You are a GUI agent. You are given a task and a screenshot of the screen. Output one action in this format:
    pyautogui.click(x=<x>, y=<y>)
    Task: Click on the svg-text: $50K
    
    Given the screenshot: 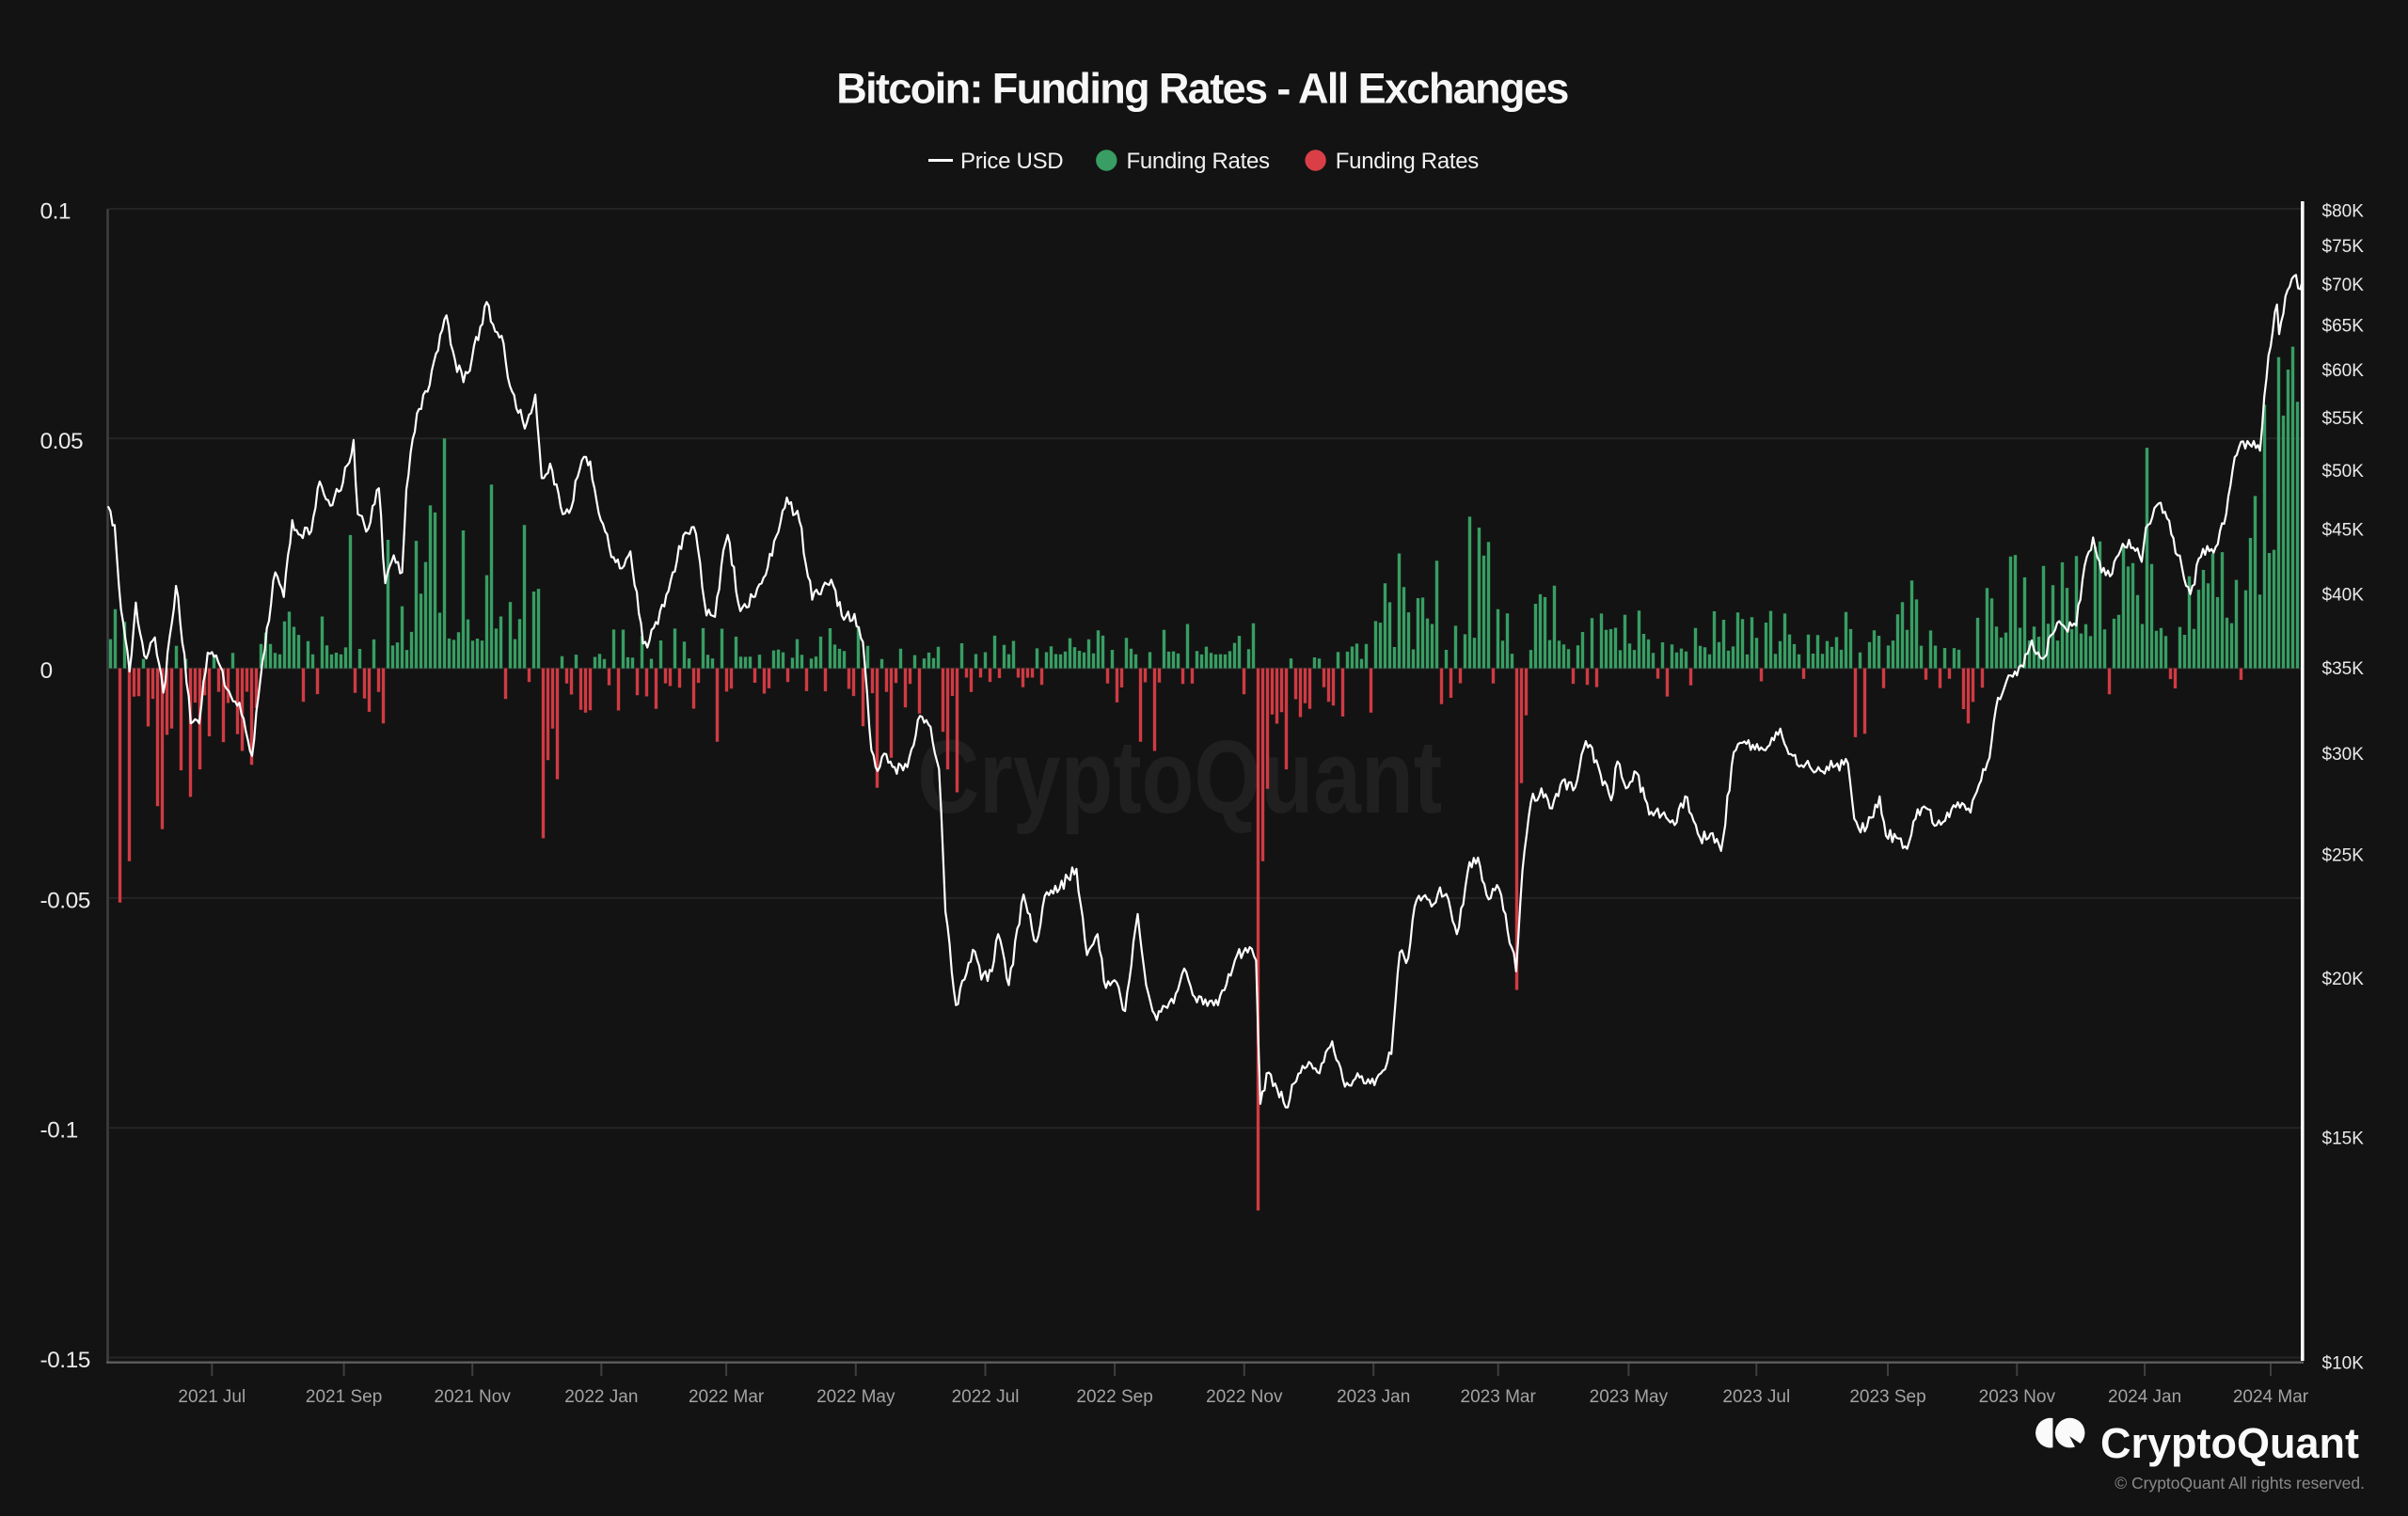 What is the action you would take?
    pyautogui.click(x=2344, y=472)
    